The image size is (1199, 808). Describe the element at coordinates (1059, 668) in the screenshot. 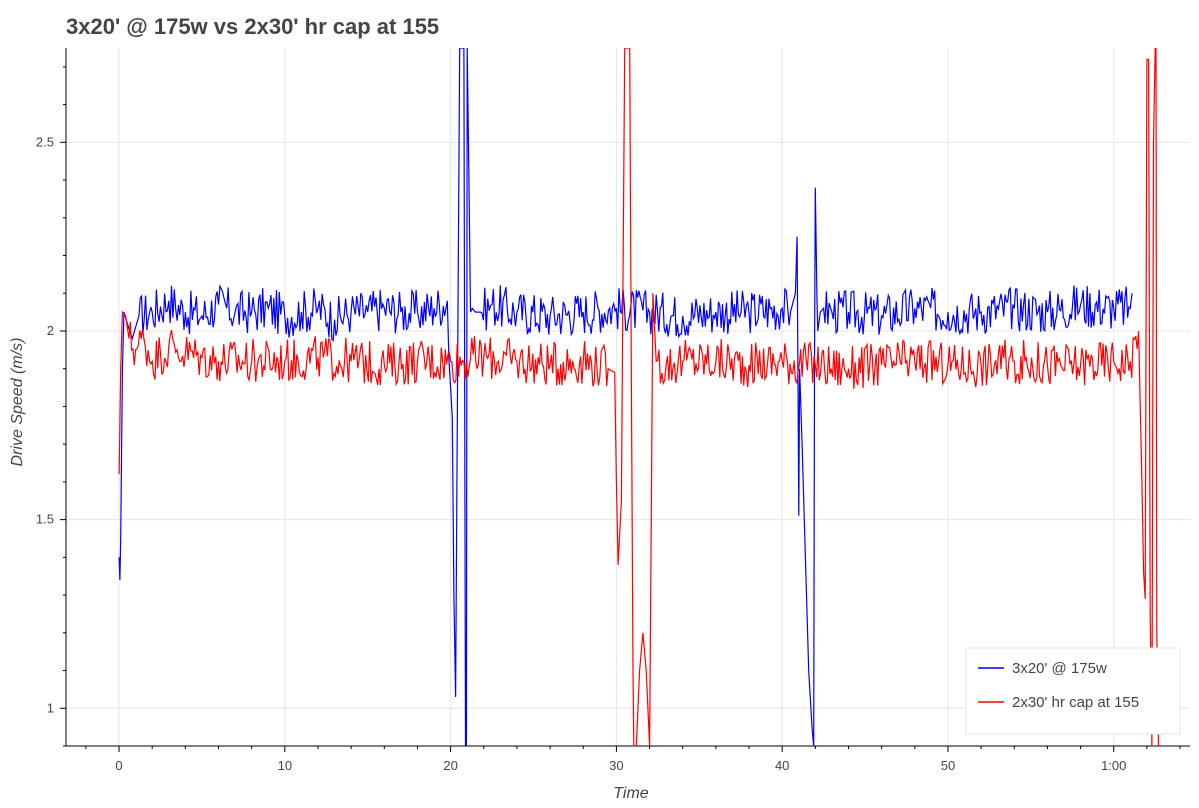

I see `legend-label: 3x20' @ 175w` at that location.